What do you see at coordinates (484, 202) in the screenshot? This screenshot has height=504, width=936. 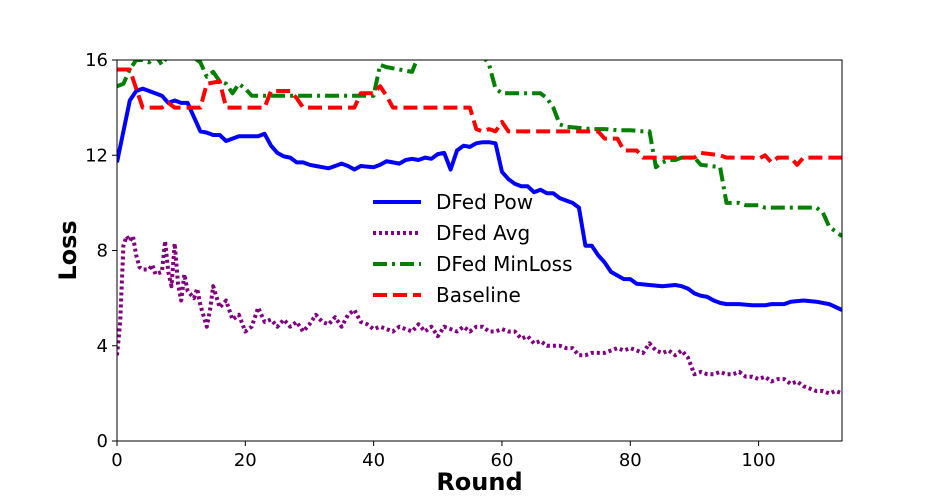 I see `legend-label-dfed-pow: DFed Pow` at bounding box center [484, 202].